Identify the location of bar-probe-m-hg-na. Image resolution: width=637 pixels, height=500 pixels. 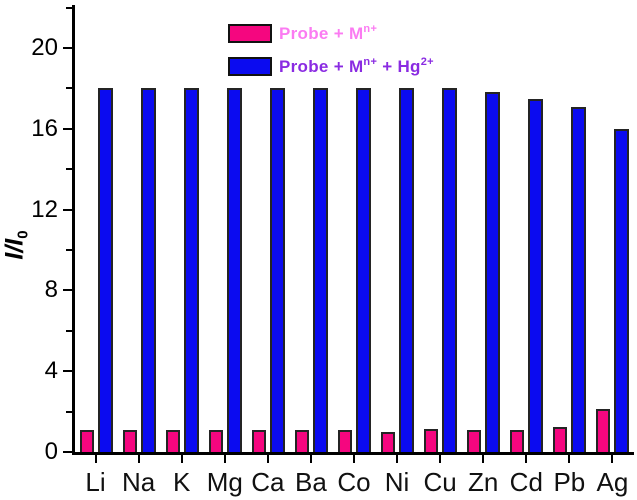
(148, 270).